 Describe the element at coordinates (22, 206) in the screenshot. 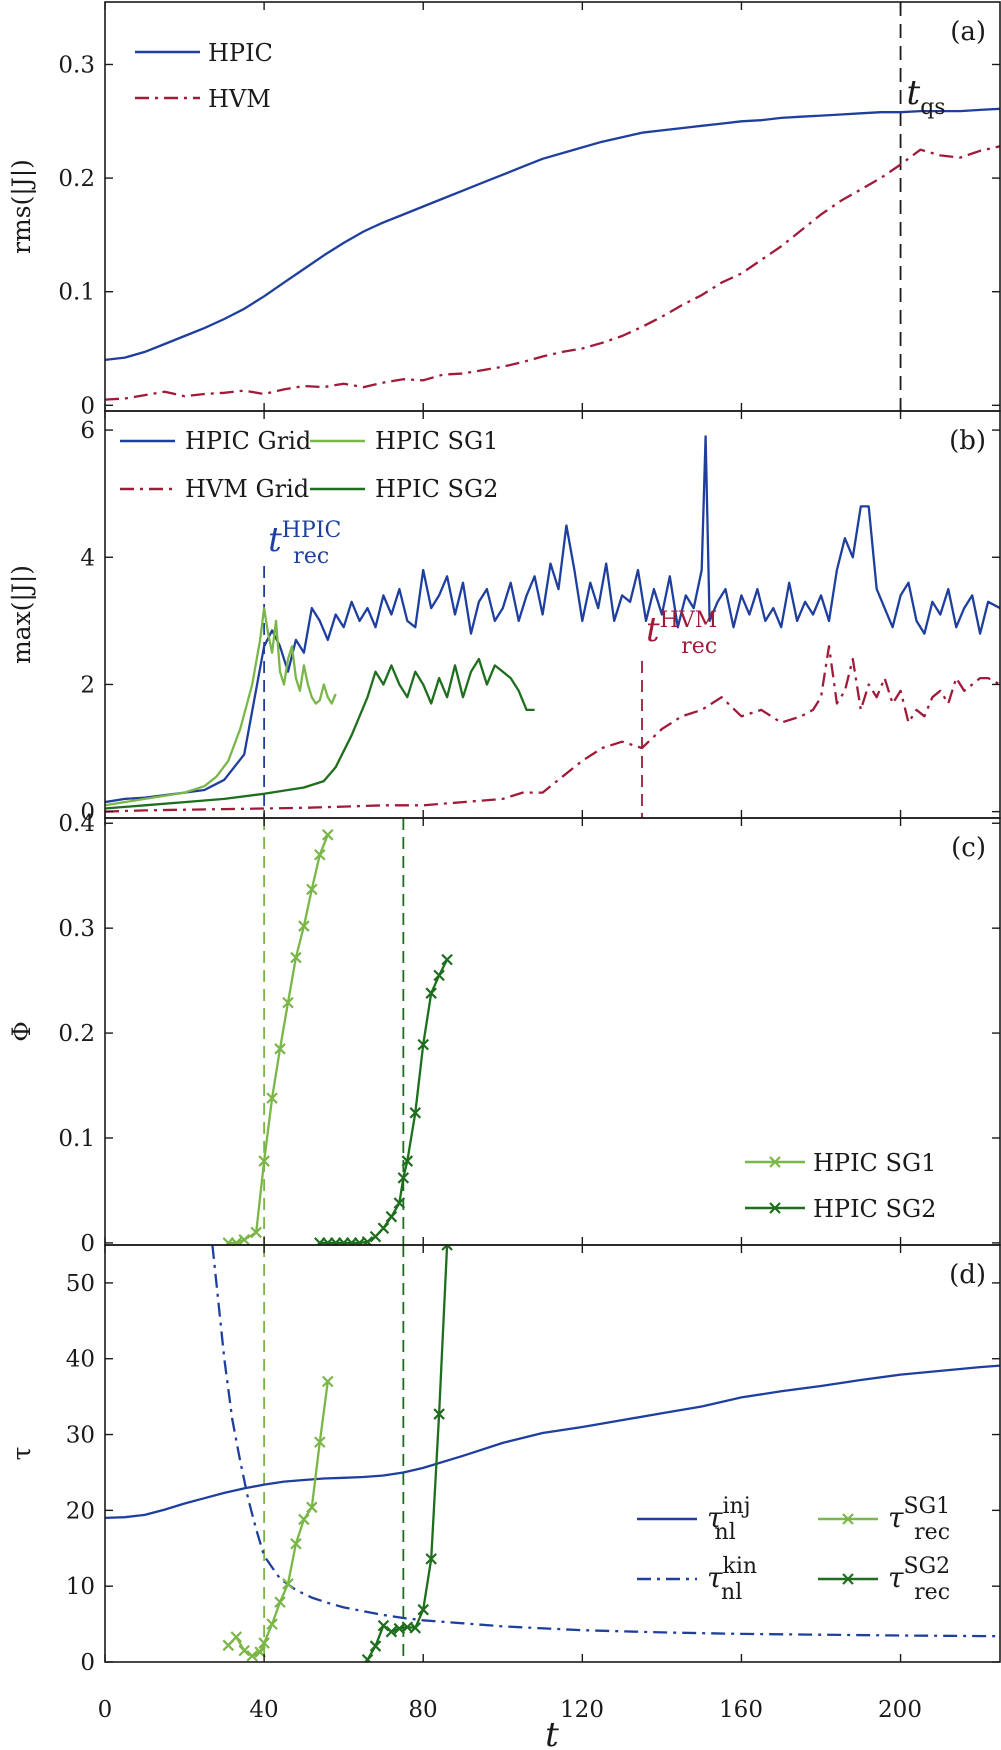

I see `y-axis-label: rms(|J|)` at that location.